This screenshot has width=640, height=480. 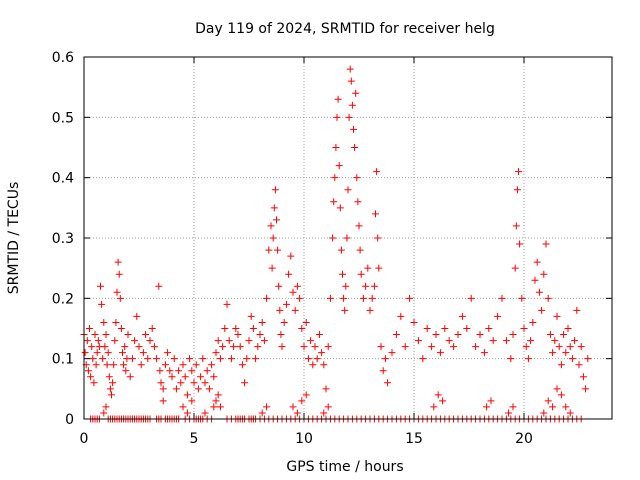 I want to click on x-tick-label: 10, so click(x=304, y=439).